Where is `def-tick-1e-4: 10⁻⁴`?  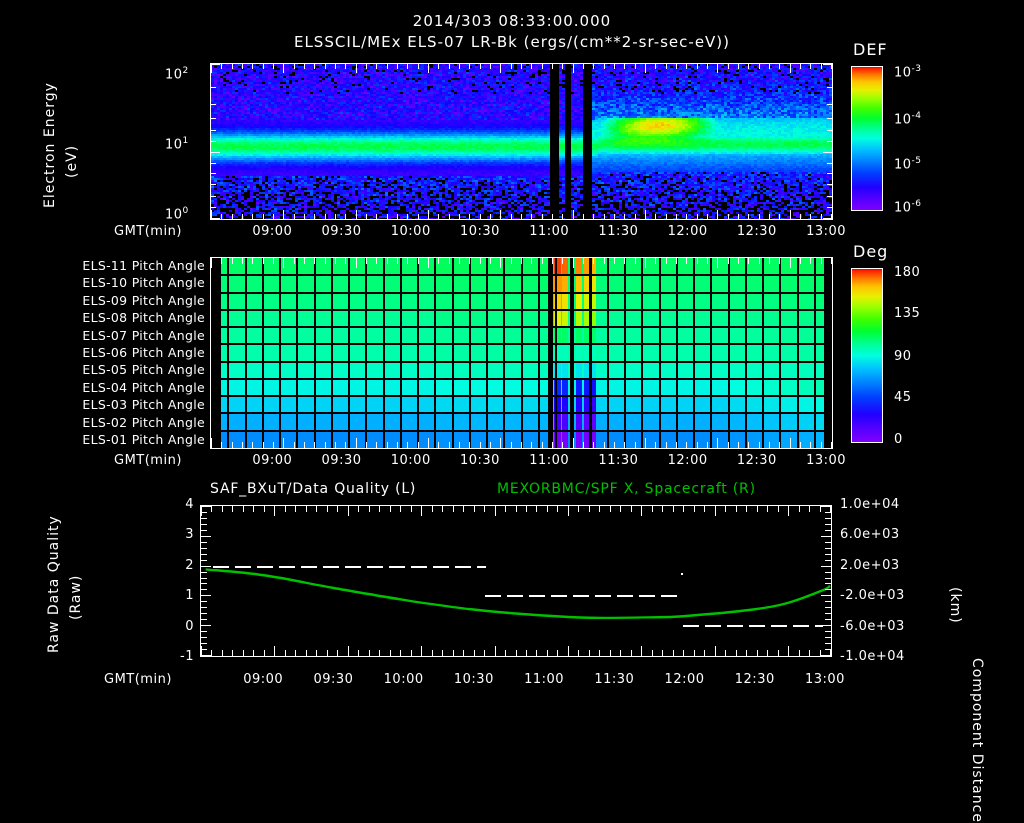
def-tick-1e-4: 10⁻⁴ is located at coordinates (908, 119).